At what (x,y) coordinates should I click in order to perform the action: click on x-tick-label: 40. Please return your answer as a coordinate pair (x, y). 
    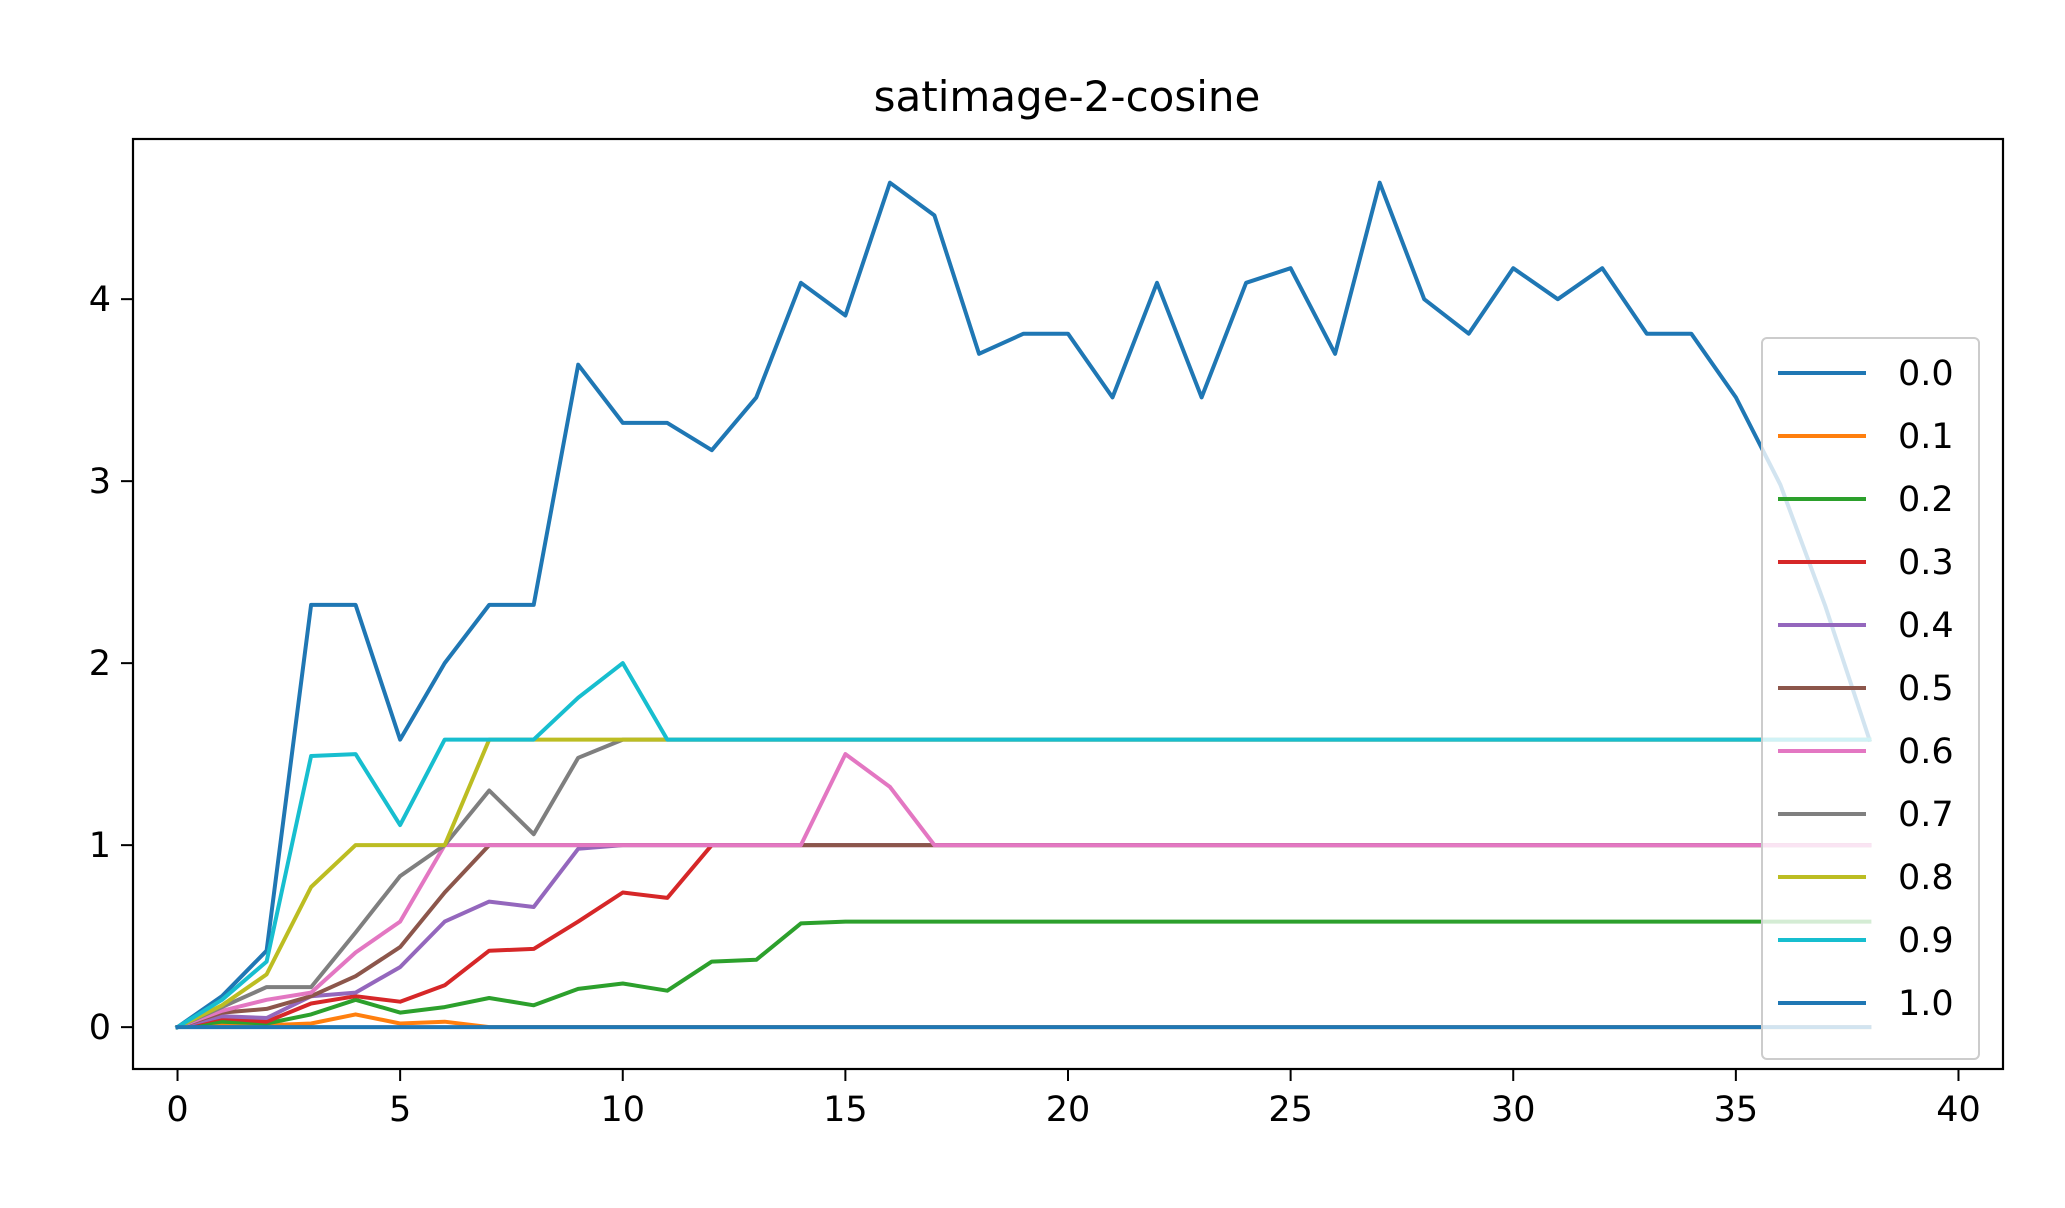
    Looking at the image, I should click on (1958, 1110).